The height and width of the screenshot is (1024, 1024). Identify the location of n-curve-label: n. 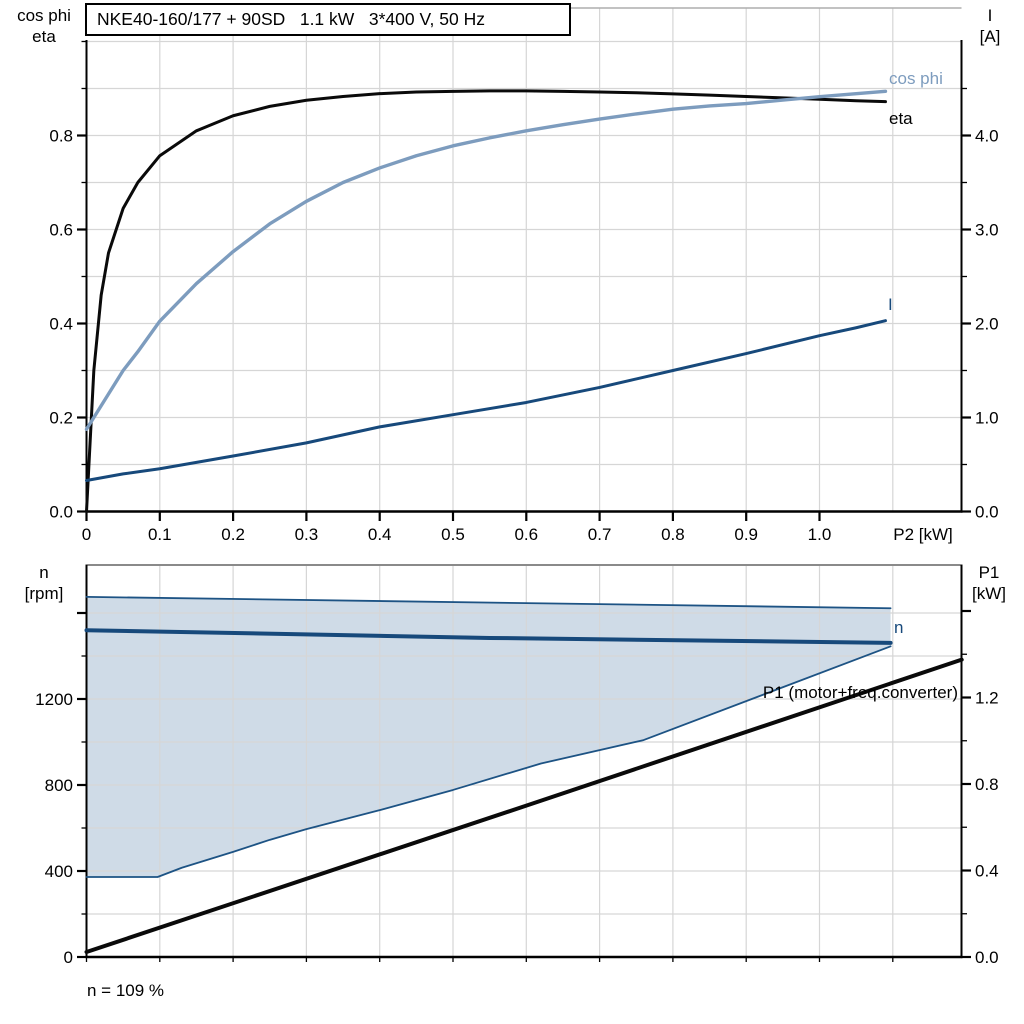
(898, 627).